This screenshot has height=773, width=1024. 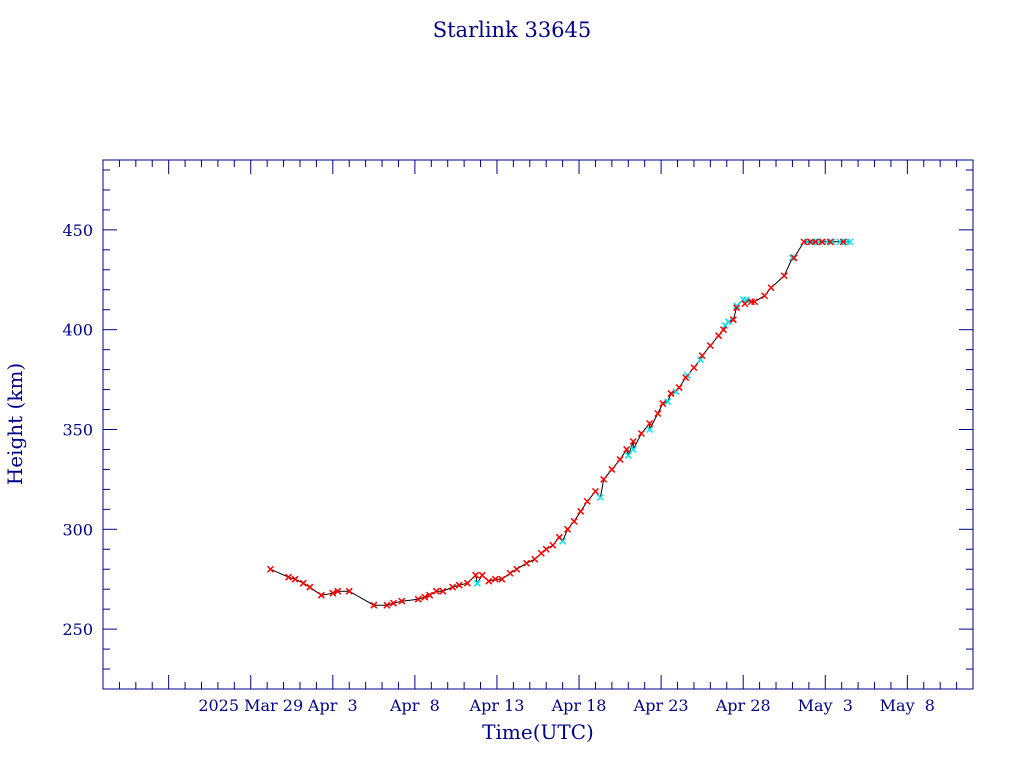 I want to click on x-tick-label: May 3, so click(x=825, y=705).